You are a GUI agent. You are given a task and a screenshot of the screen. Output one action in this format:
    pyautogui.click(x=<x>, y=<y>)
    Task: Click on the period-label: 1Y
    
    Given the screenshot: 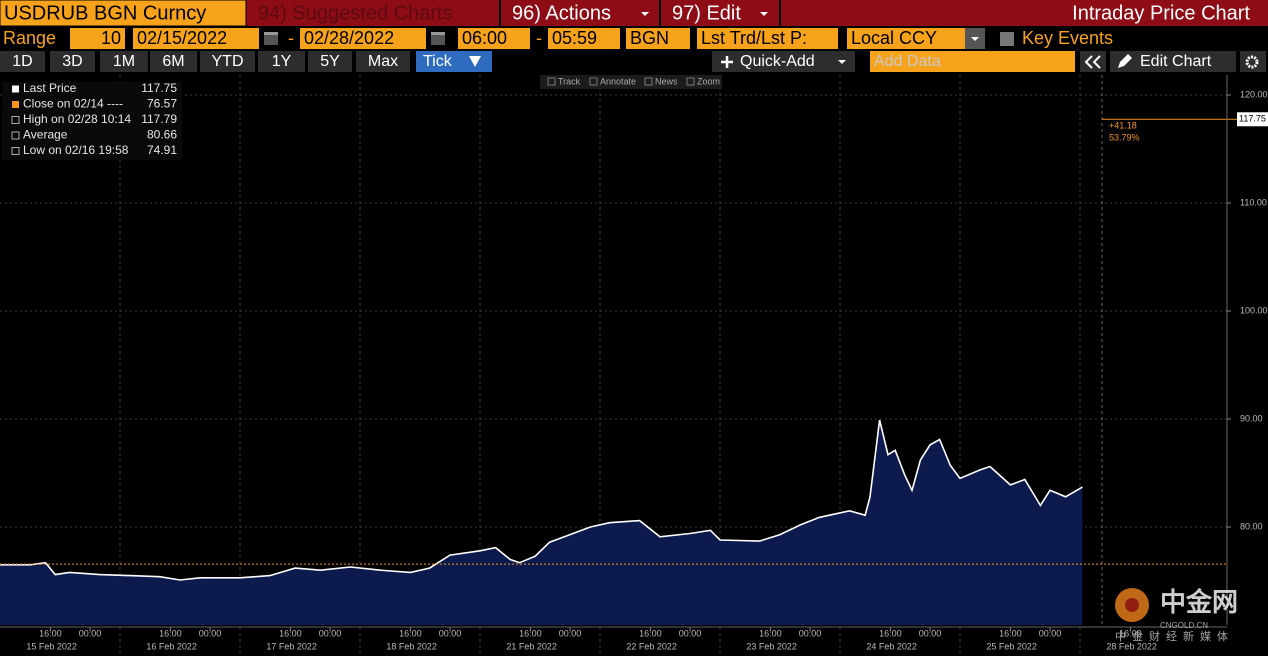 What is the action you would take?
    pyautogui.click(x=282, y=61)
    